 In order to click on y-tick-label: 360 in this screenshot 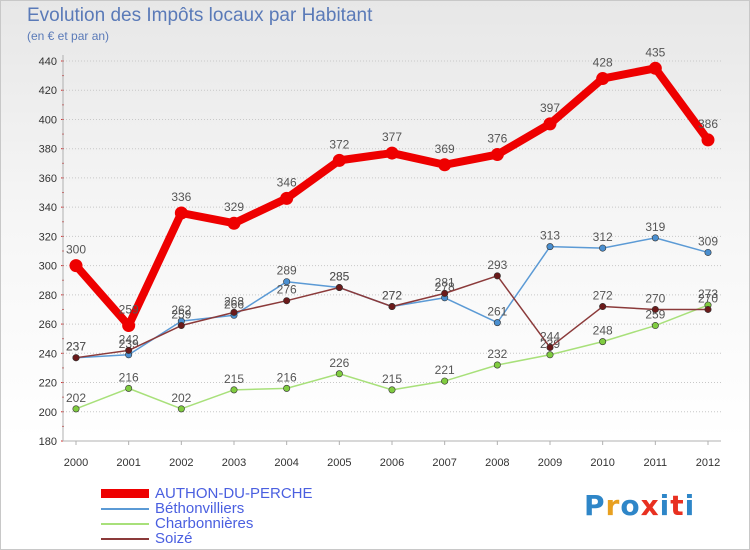, I will do `click(48, 179)`.